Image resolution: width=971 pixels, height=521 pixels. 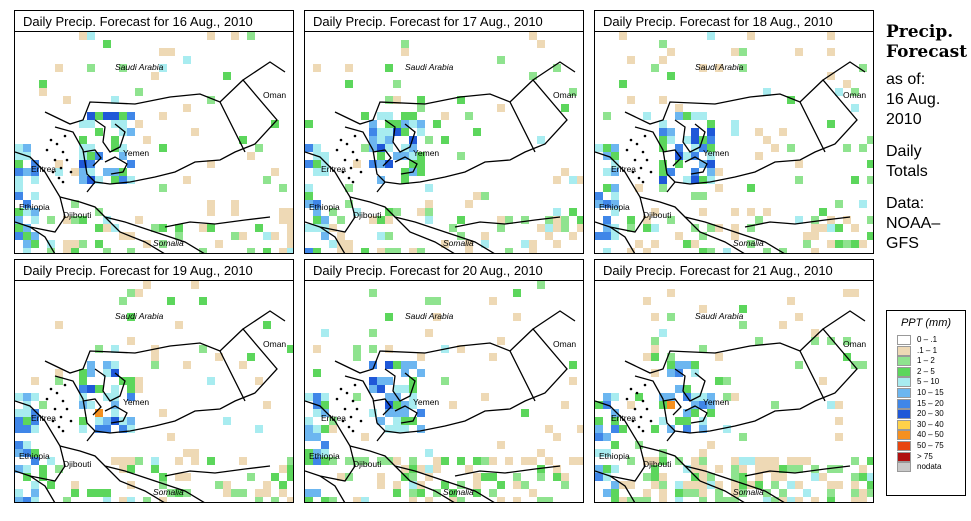 I want to click on country-label-djibouti: Djibouti, so click(x=77, y=215).